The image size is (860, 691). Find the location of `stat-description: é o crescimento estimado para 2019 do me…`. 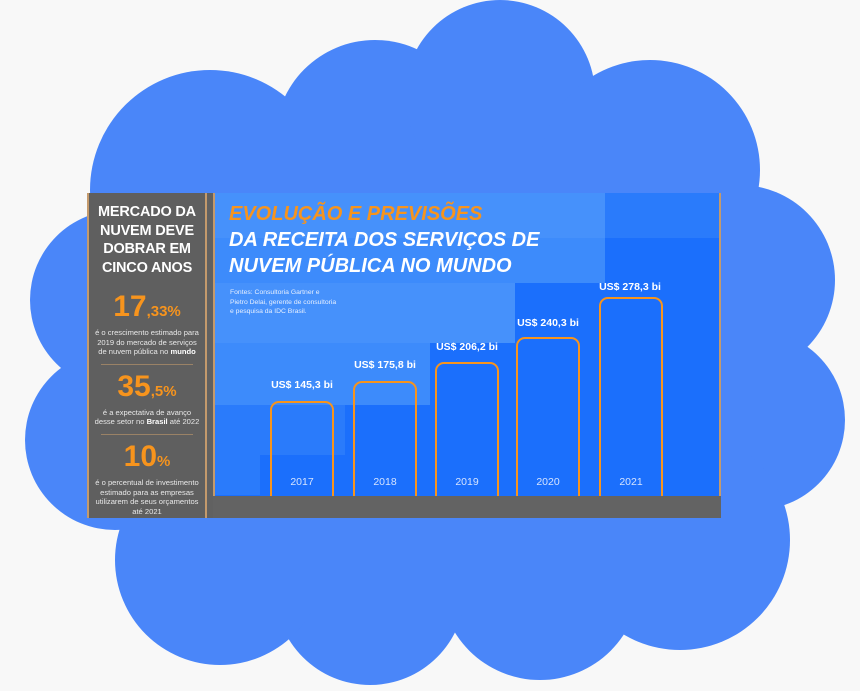

stat-description: é o crescimento estimado para 2019 do me… is located at coordinates (147, 342).